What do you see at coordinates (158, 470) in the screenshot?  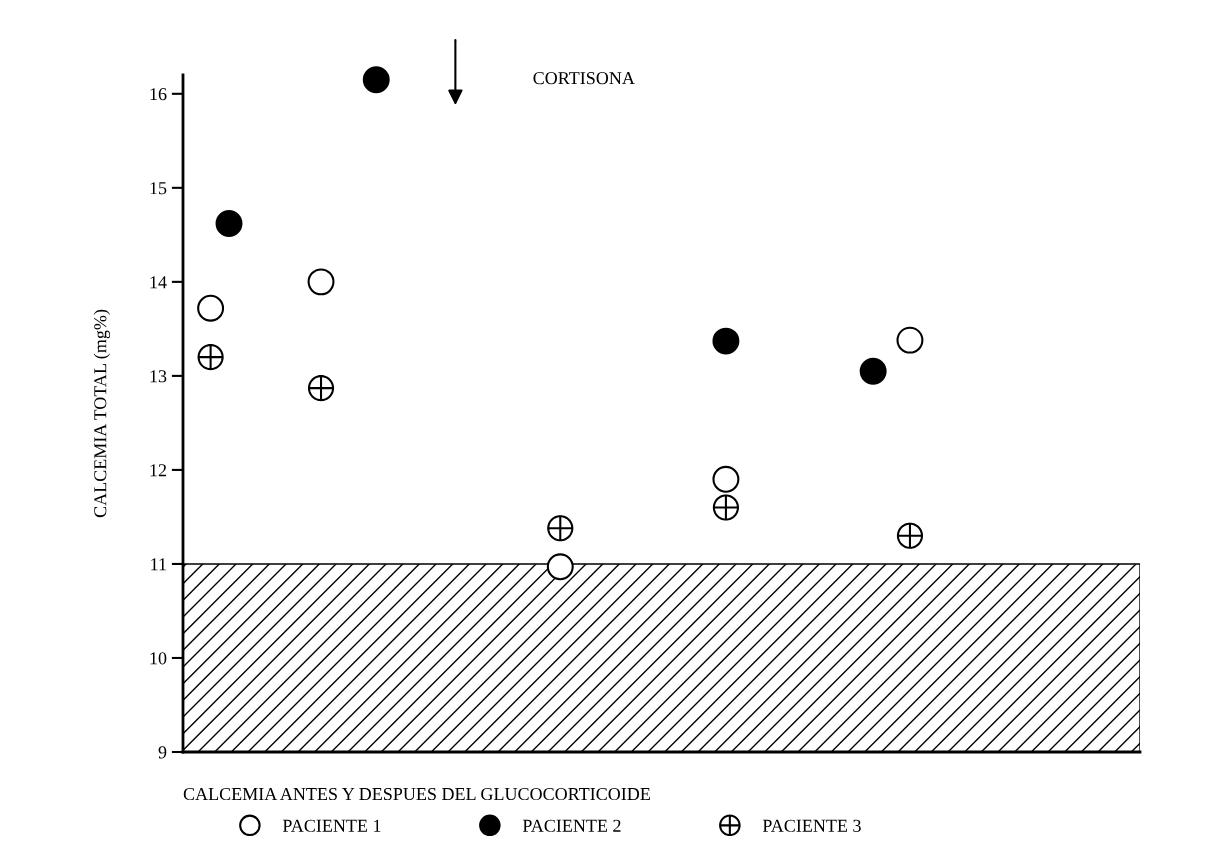 I see `y-tick-label: 12` at bounding box center [158, 470].